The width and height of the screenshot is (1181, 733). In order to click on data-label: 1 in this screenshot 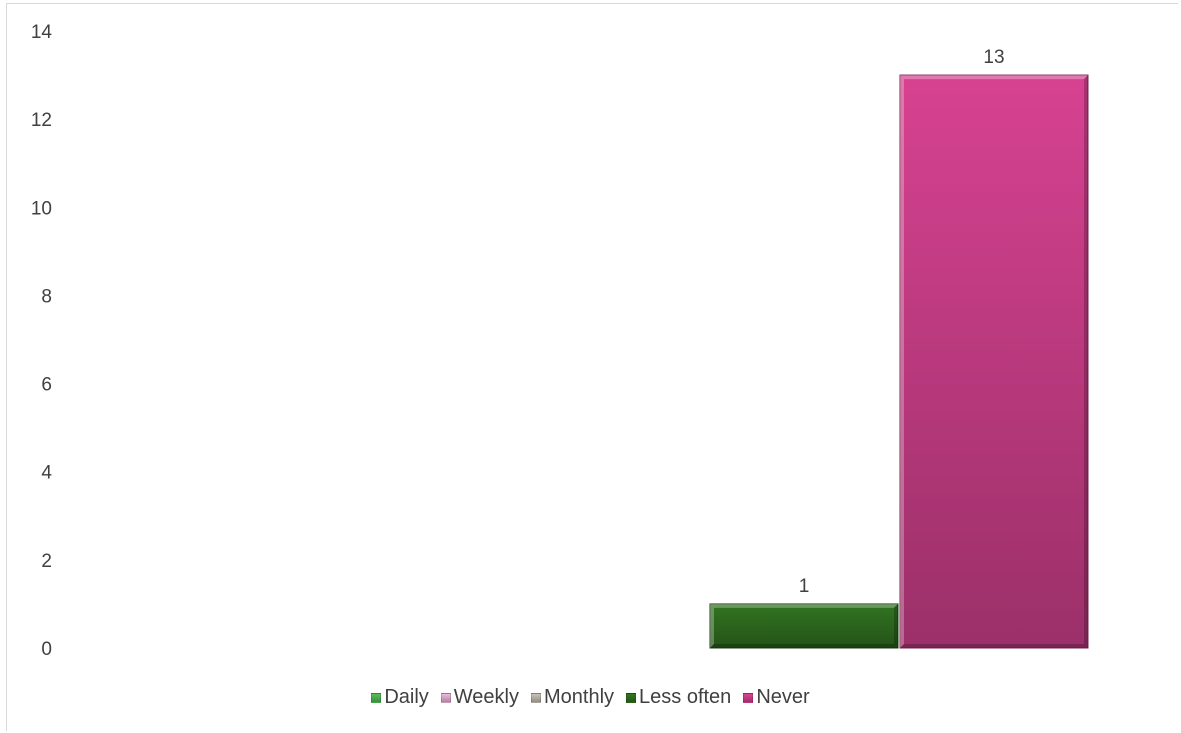, I will do `click(804, 586)`.